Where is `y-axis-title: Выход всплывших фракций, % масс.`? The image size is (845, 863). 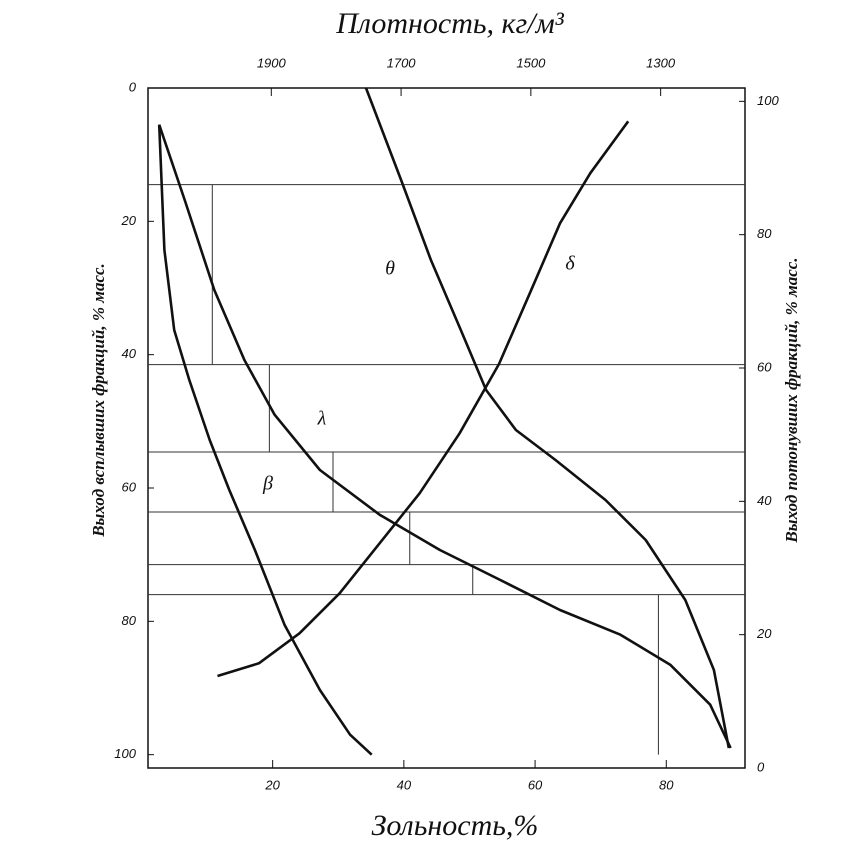 y-axis-title: Выход всплывших фракций, % масс. is located at coordinates (98, 400).